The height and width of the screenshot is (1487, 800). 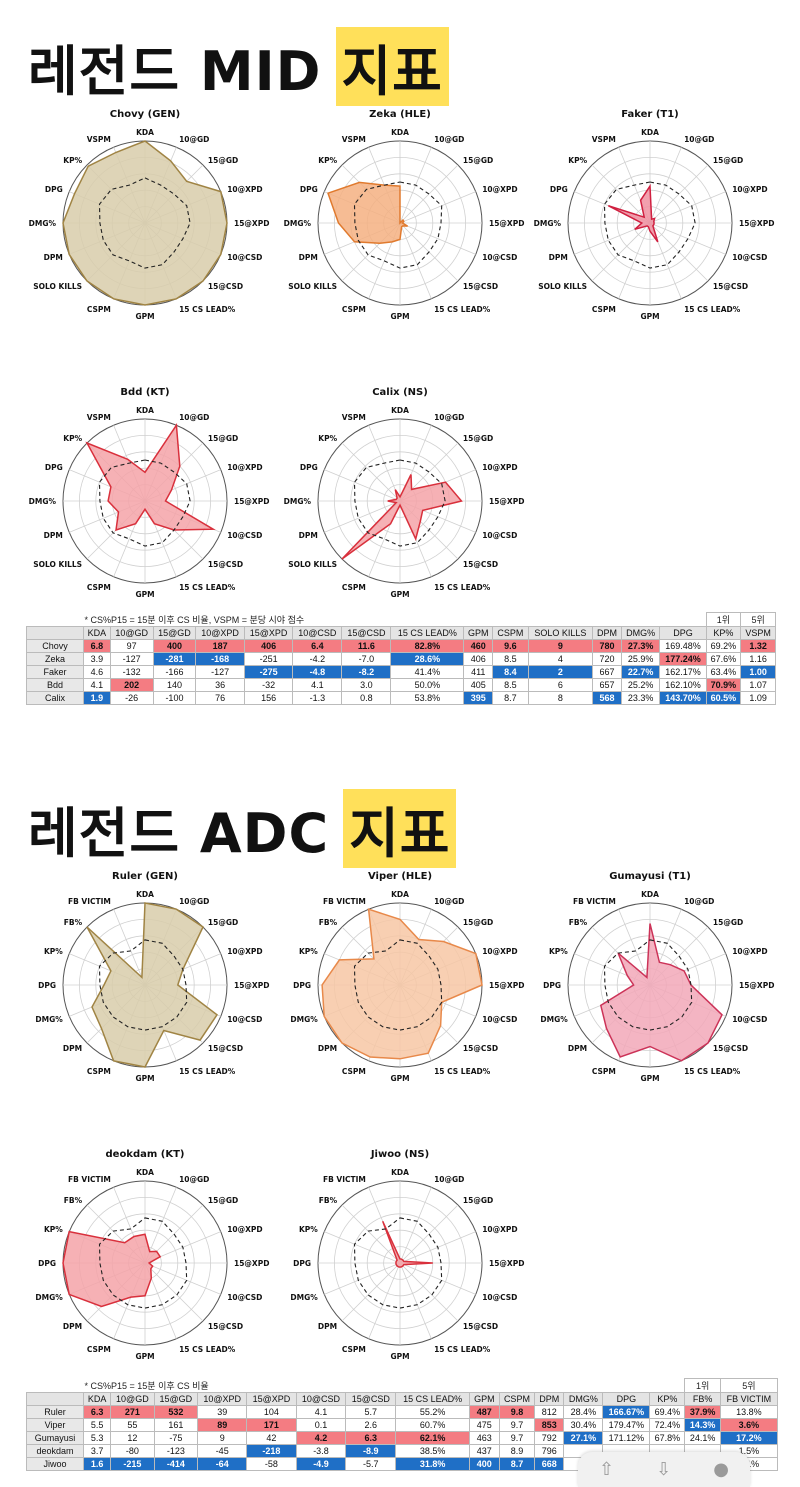 What do you see at coordinates (317, 698) in the screenshot?
I see `table-cell: -1.3` at bounding box center [317, 698].